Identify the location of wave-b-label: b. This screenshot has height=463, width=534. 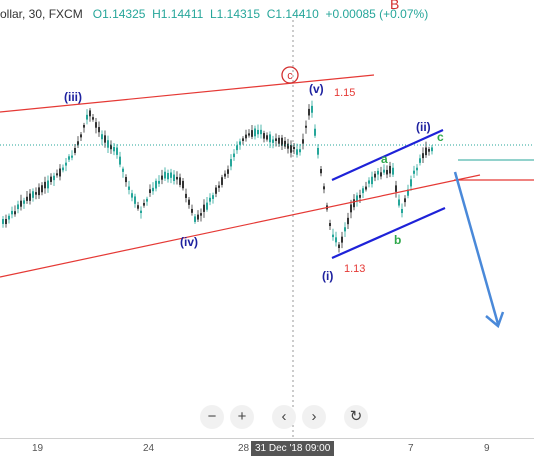
(397, 240).